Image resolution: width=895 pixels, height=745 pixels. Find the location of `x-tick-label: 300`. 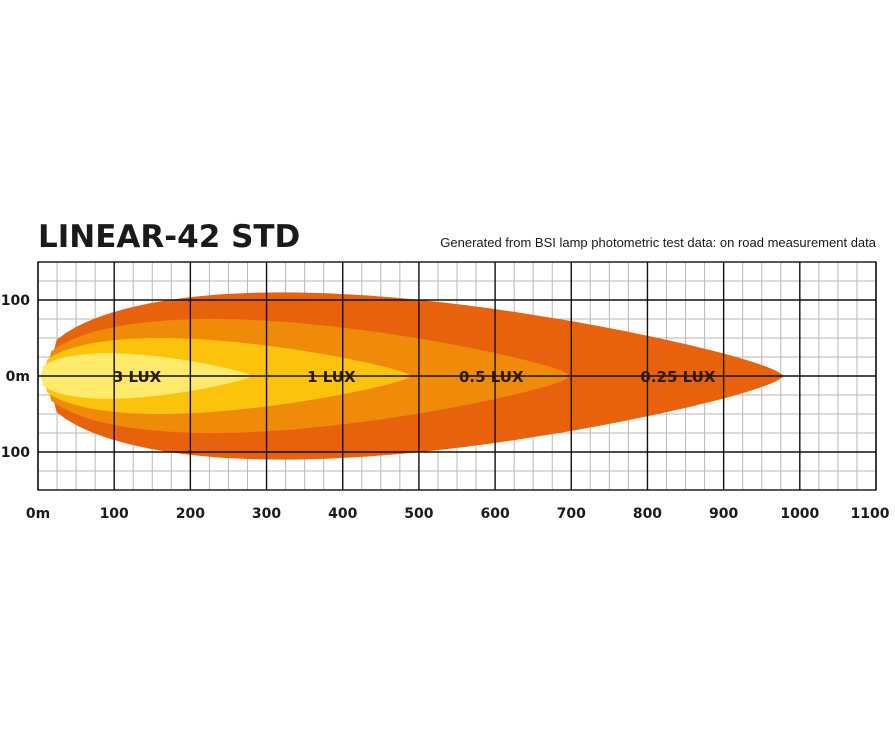

x-tick-label: 300 is located at coordinates (266, 514).